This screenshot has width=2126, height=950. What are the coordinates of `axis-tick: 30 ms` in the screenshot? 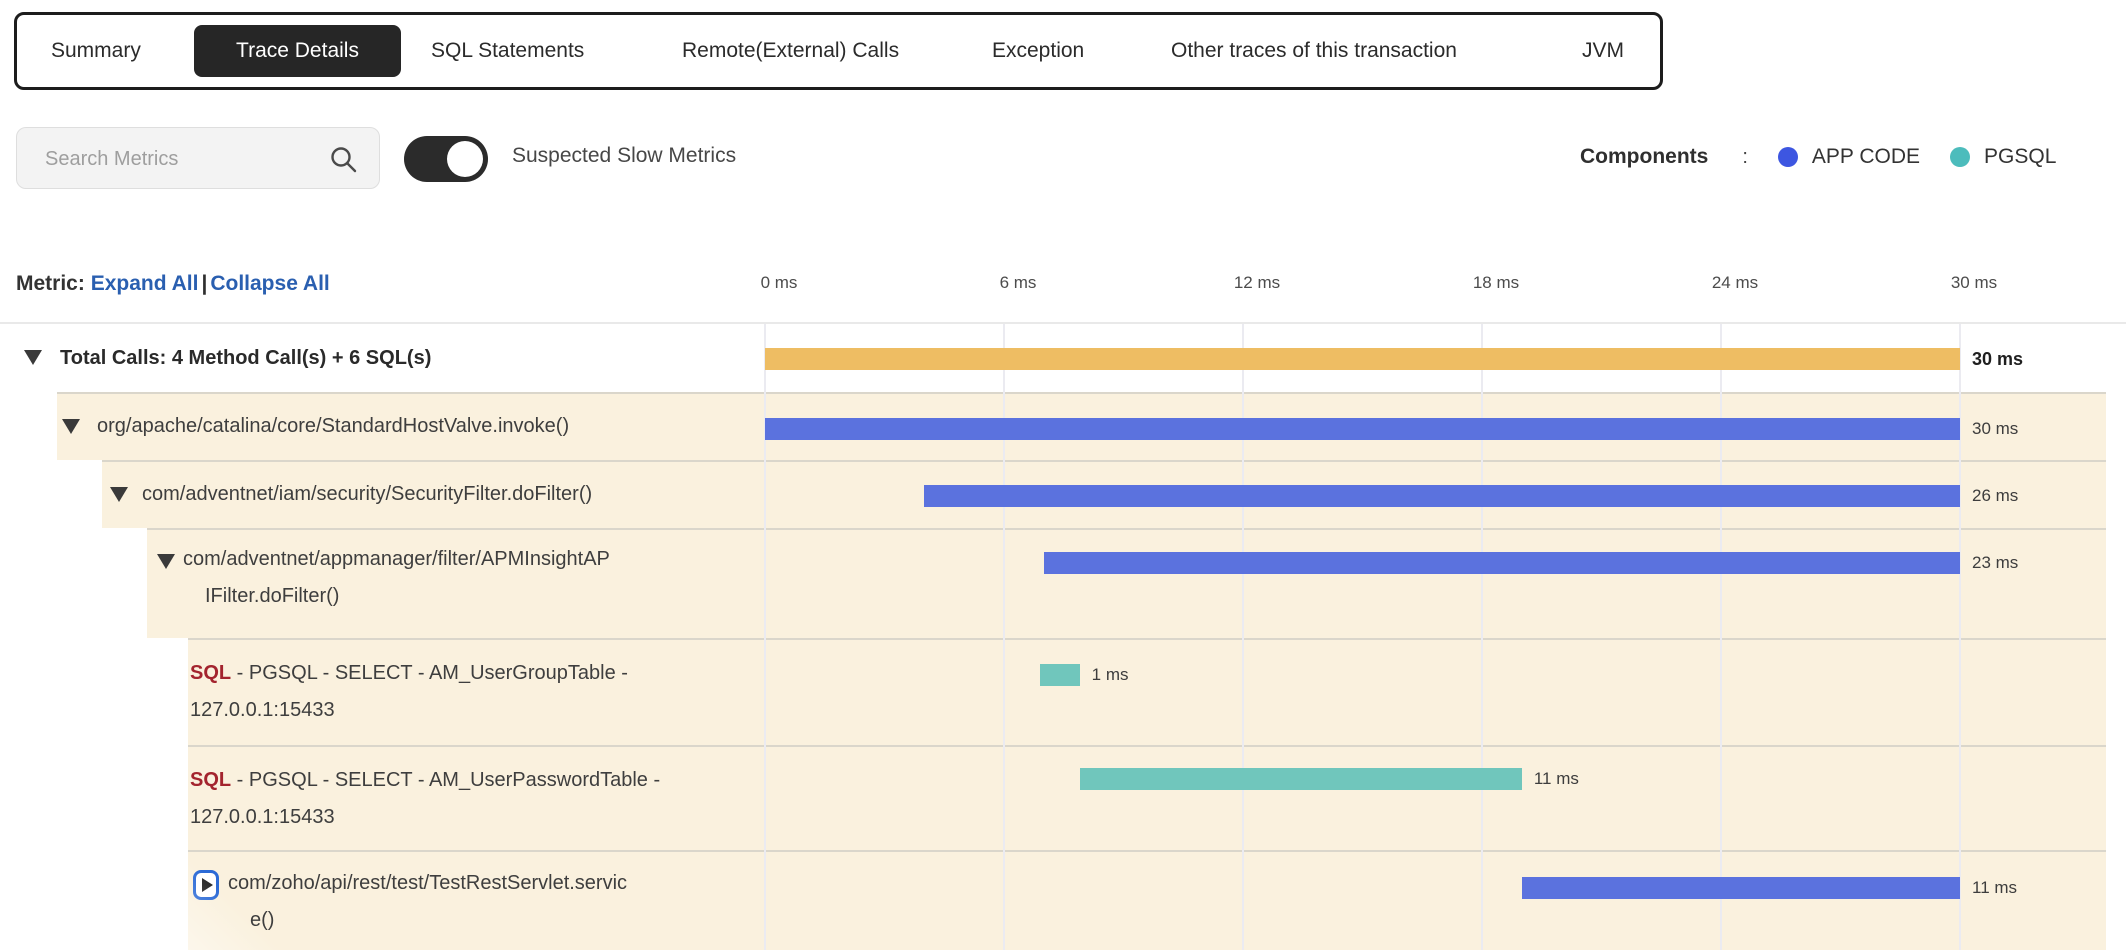 It's located at (1974, 282).